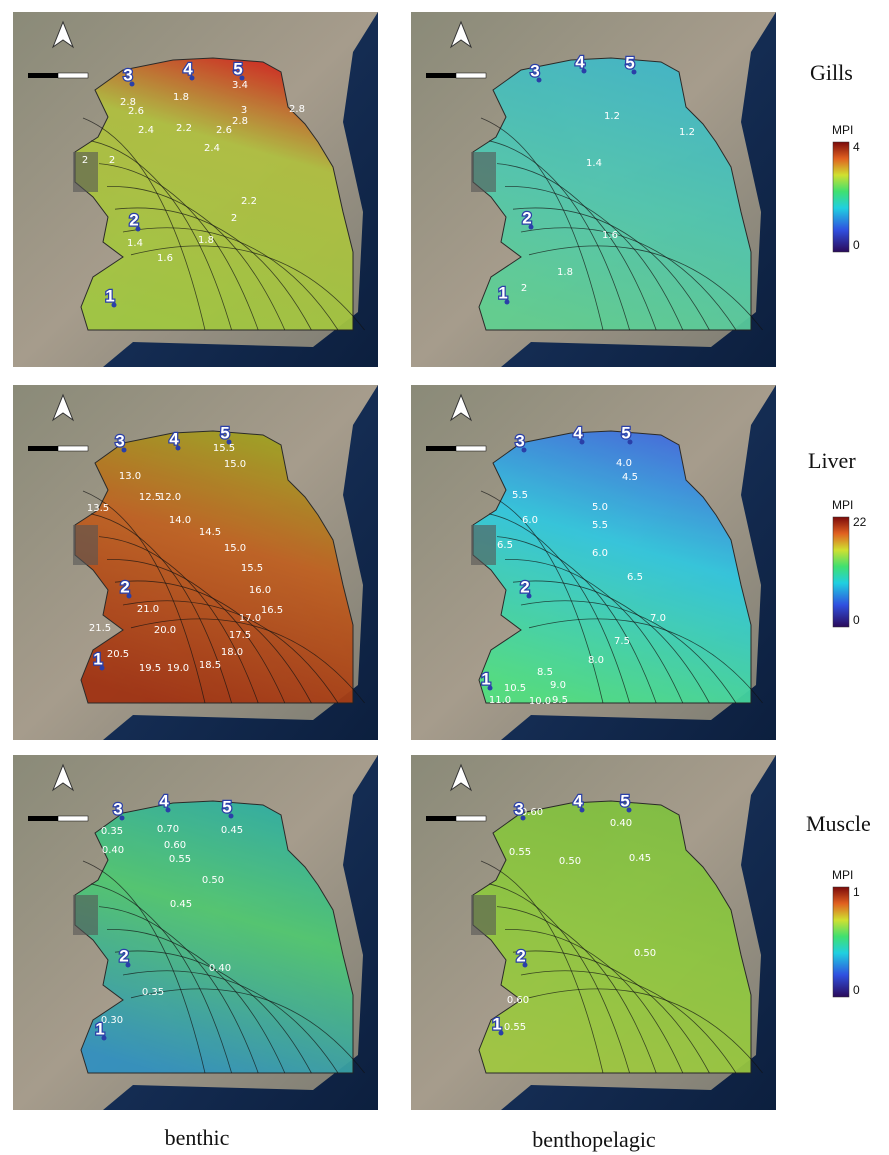  What do you see at coordinates (520, 852) in the screenshot?
I see `contour-label: 0.55` at bounding box center [520, 852].